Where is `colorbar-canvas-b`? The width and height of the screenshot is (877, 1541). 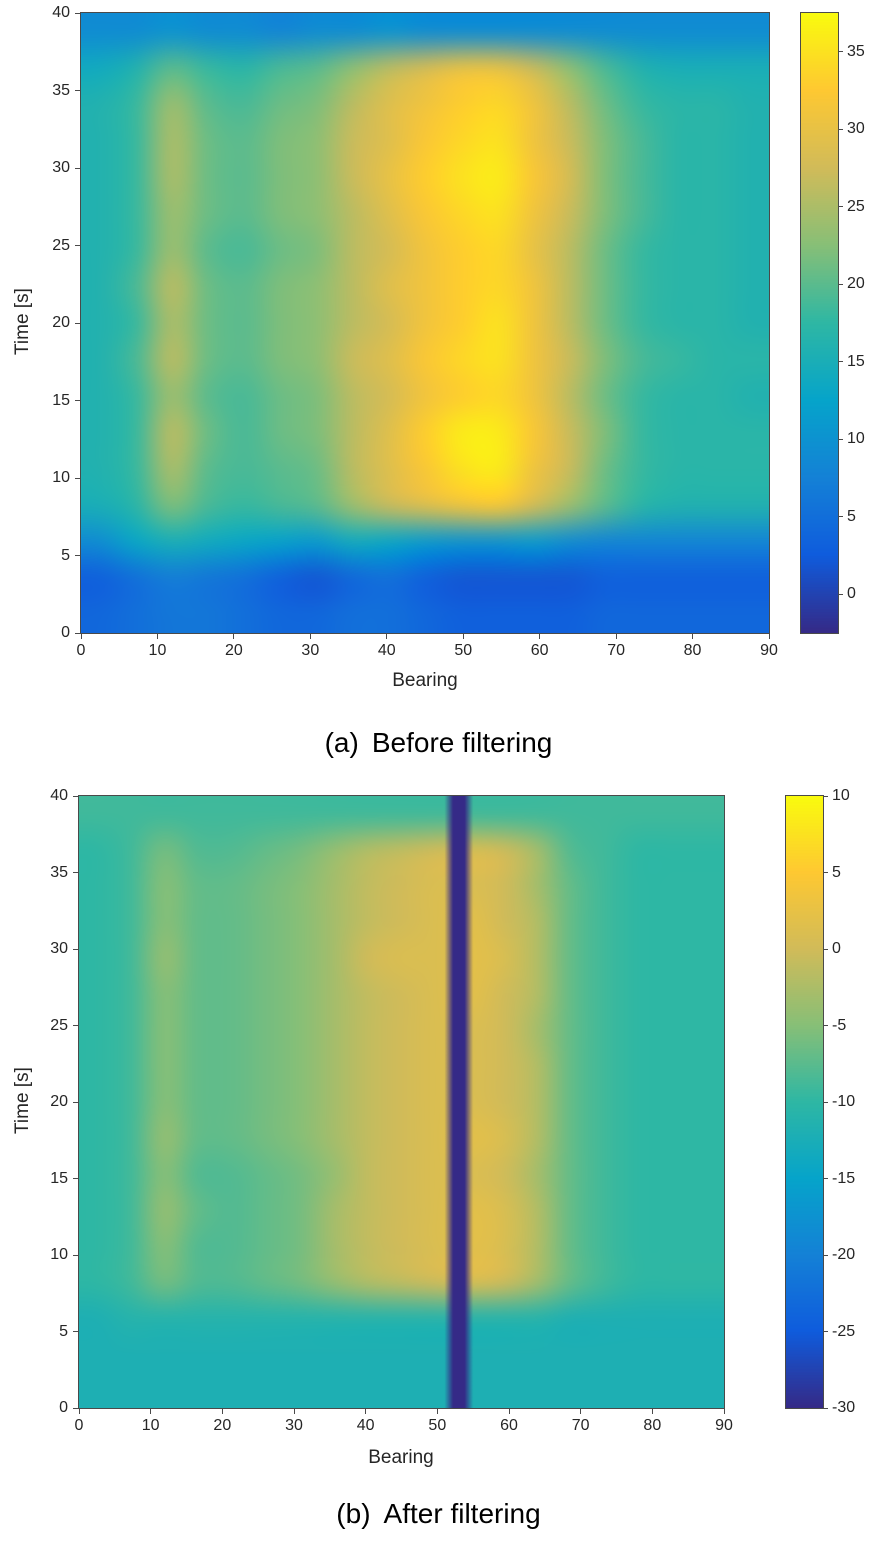 colorbar-canvas-b is located at coordinates (804, 1102).